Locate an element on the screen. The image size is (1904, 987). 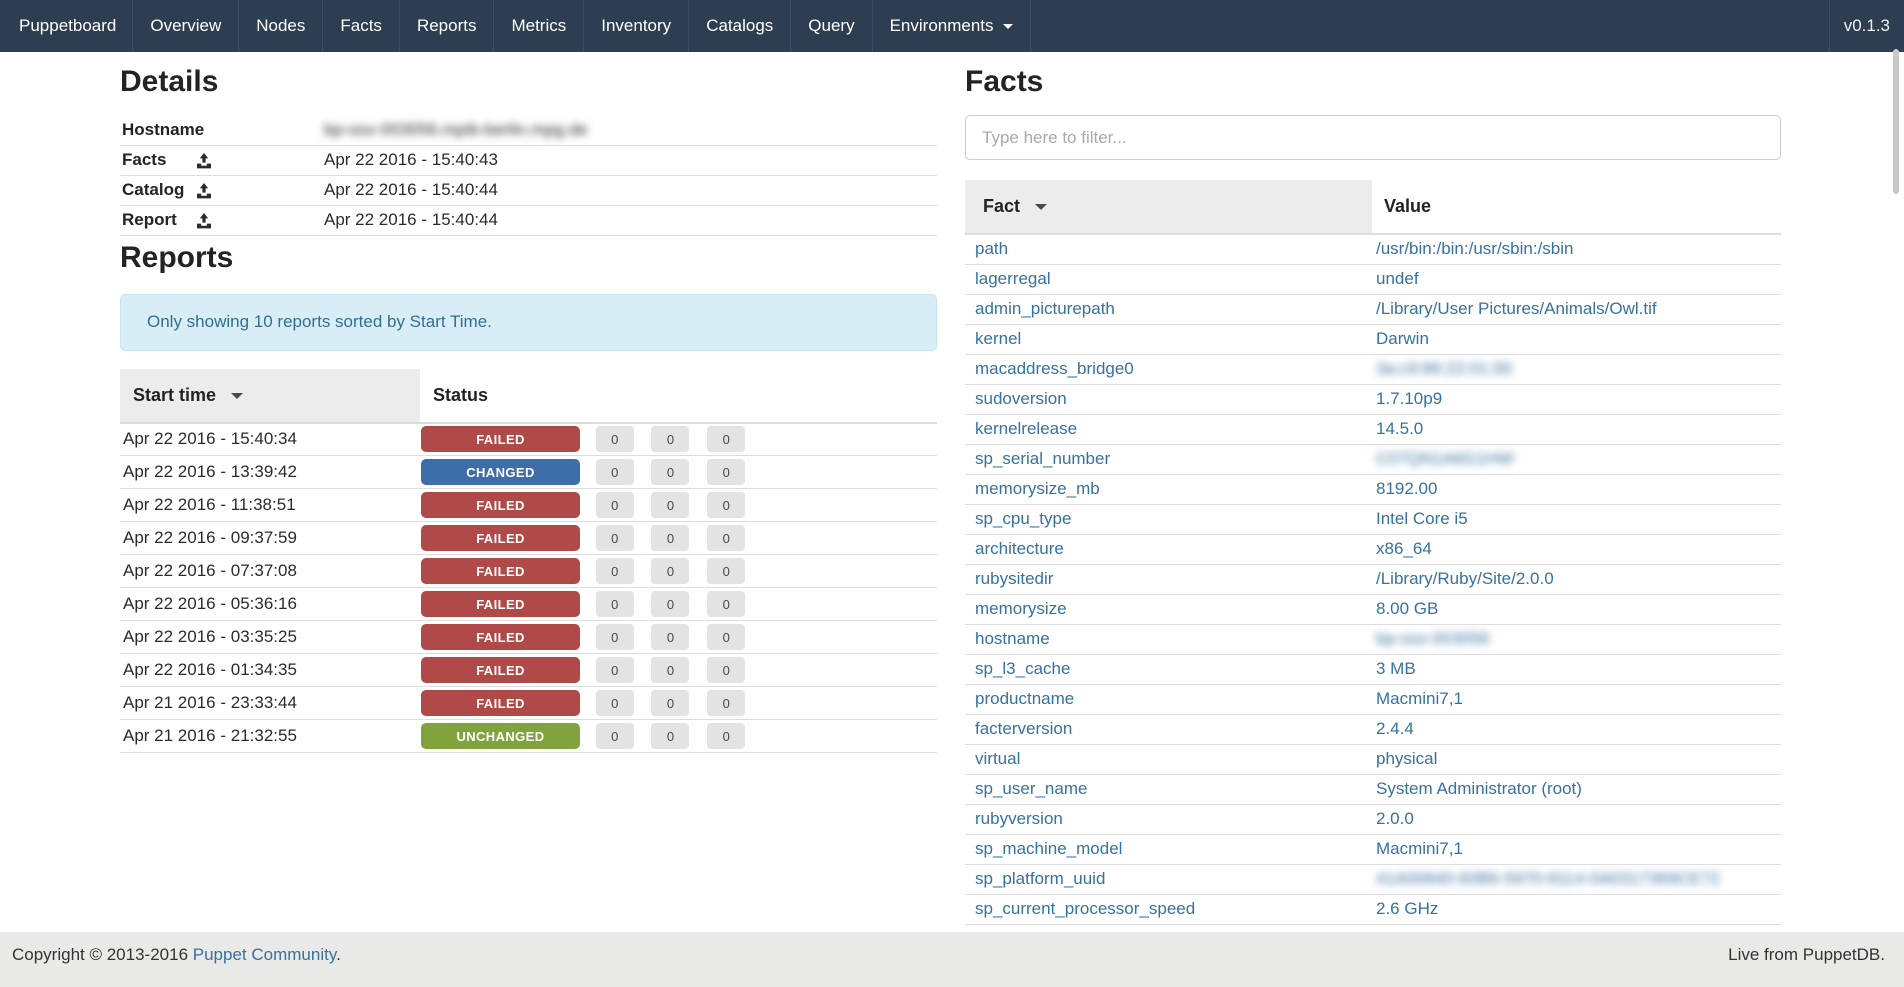
report-row: Apr 21 2016 - 21:32:55 UNCHANGED 0 0 0 is located at coordinates (528, 736).